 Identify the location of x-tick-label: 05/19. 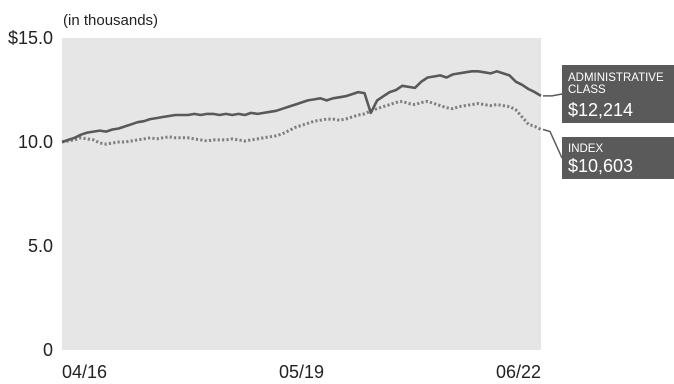
(301, 372).